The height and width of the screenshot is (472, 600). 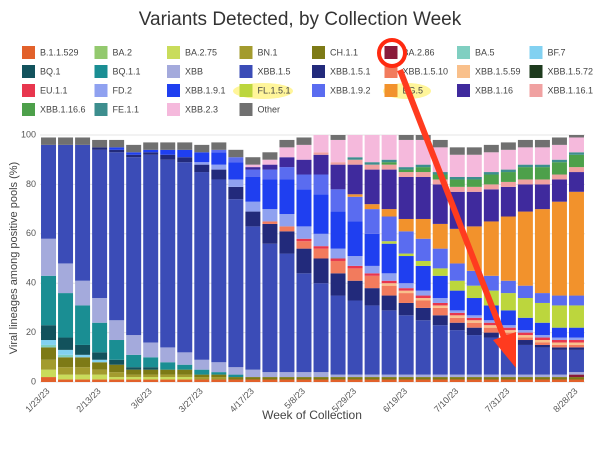 What do you see at coordinates (571, 71) in the screenshot?
I see `legend-label: XBB.1.5.72` at bounding box center [571, 71].